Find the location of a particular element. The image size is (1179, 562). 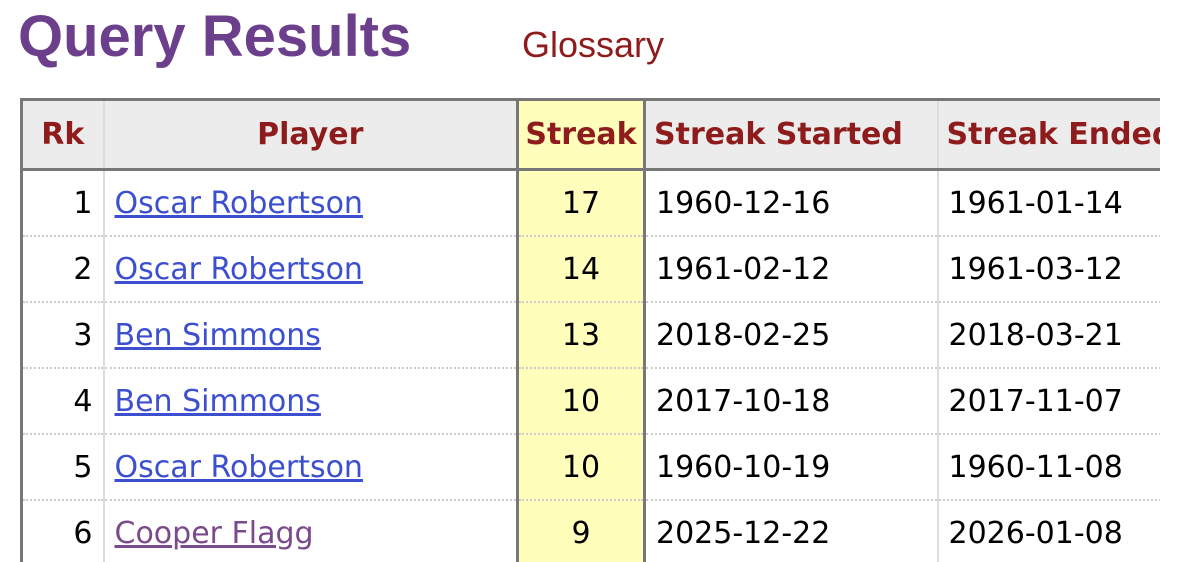

rank-cell: 2 is located at coordinates (62, 269).